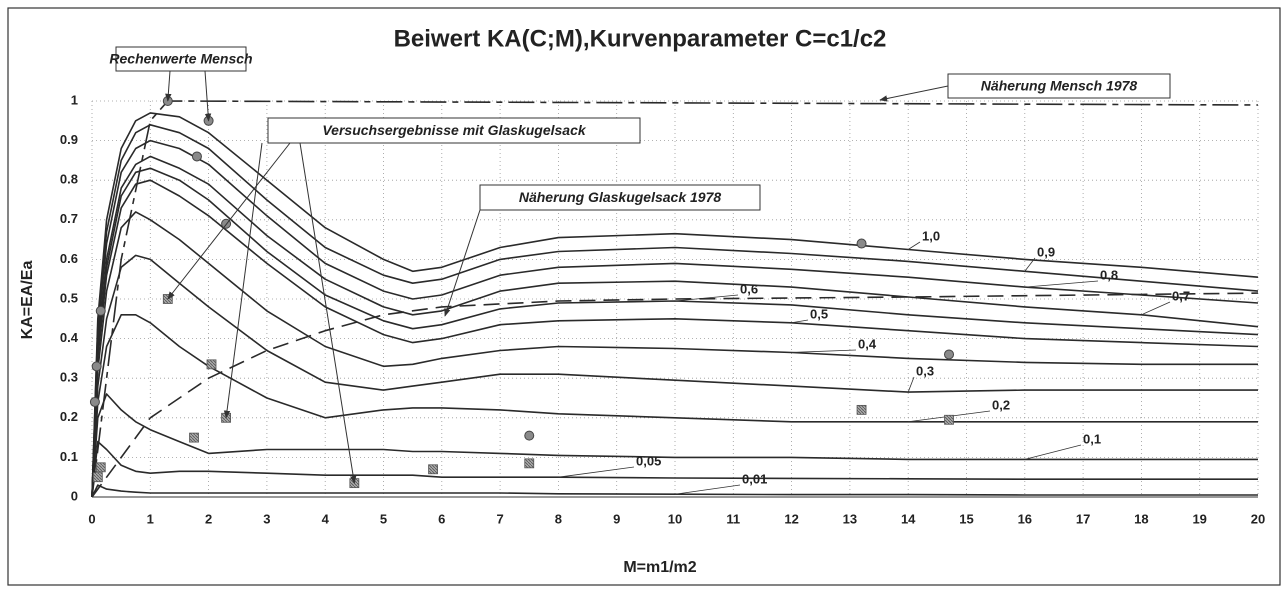 The image size is (1286, 590). What do you see at coordinates (1109, 274) in the screenshot?
I see `curve-label: 0,8` at bounding box center [1109, 274].